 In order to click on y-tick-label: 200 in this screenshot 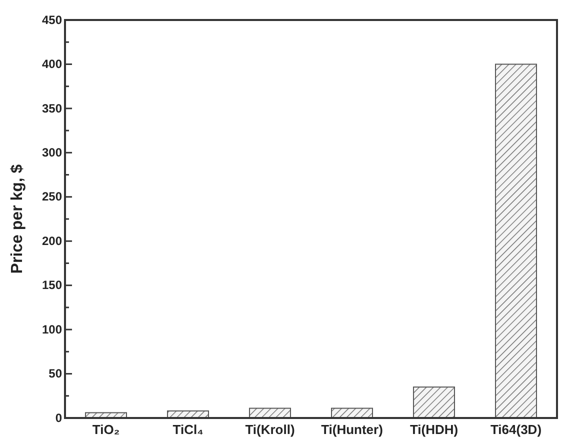, I will do `click(52, 241)`.